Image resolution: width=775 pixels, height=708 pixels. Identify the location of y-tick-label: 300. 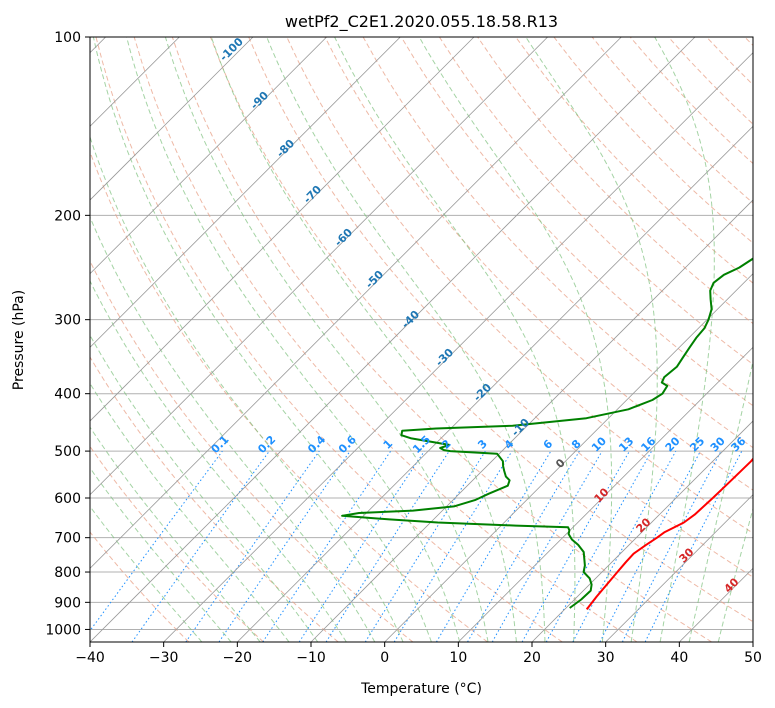
(67, 321).